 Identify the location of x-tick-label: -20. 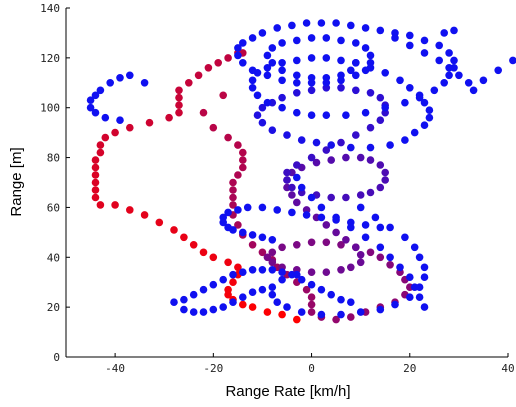
(213, 368).